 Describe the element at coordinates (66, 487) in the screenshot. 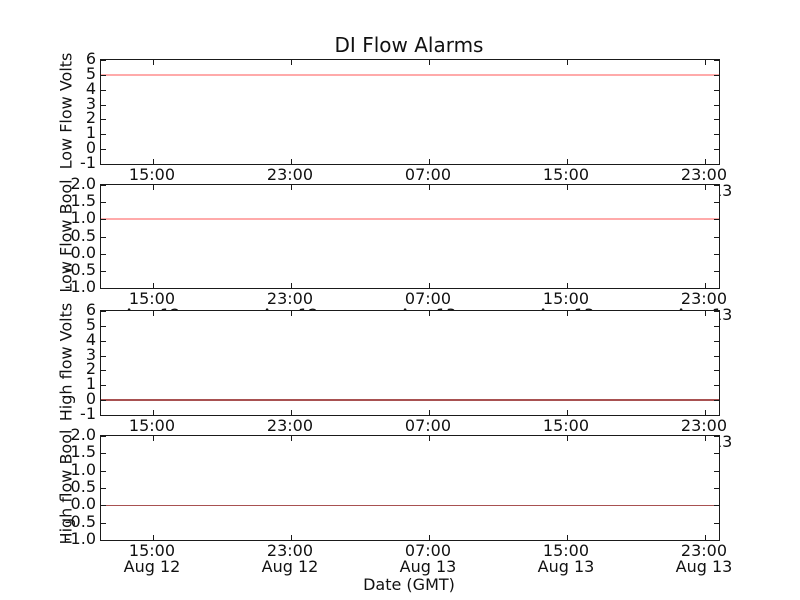

I see `y-axis-label-4: High flow Bool` at that location.